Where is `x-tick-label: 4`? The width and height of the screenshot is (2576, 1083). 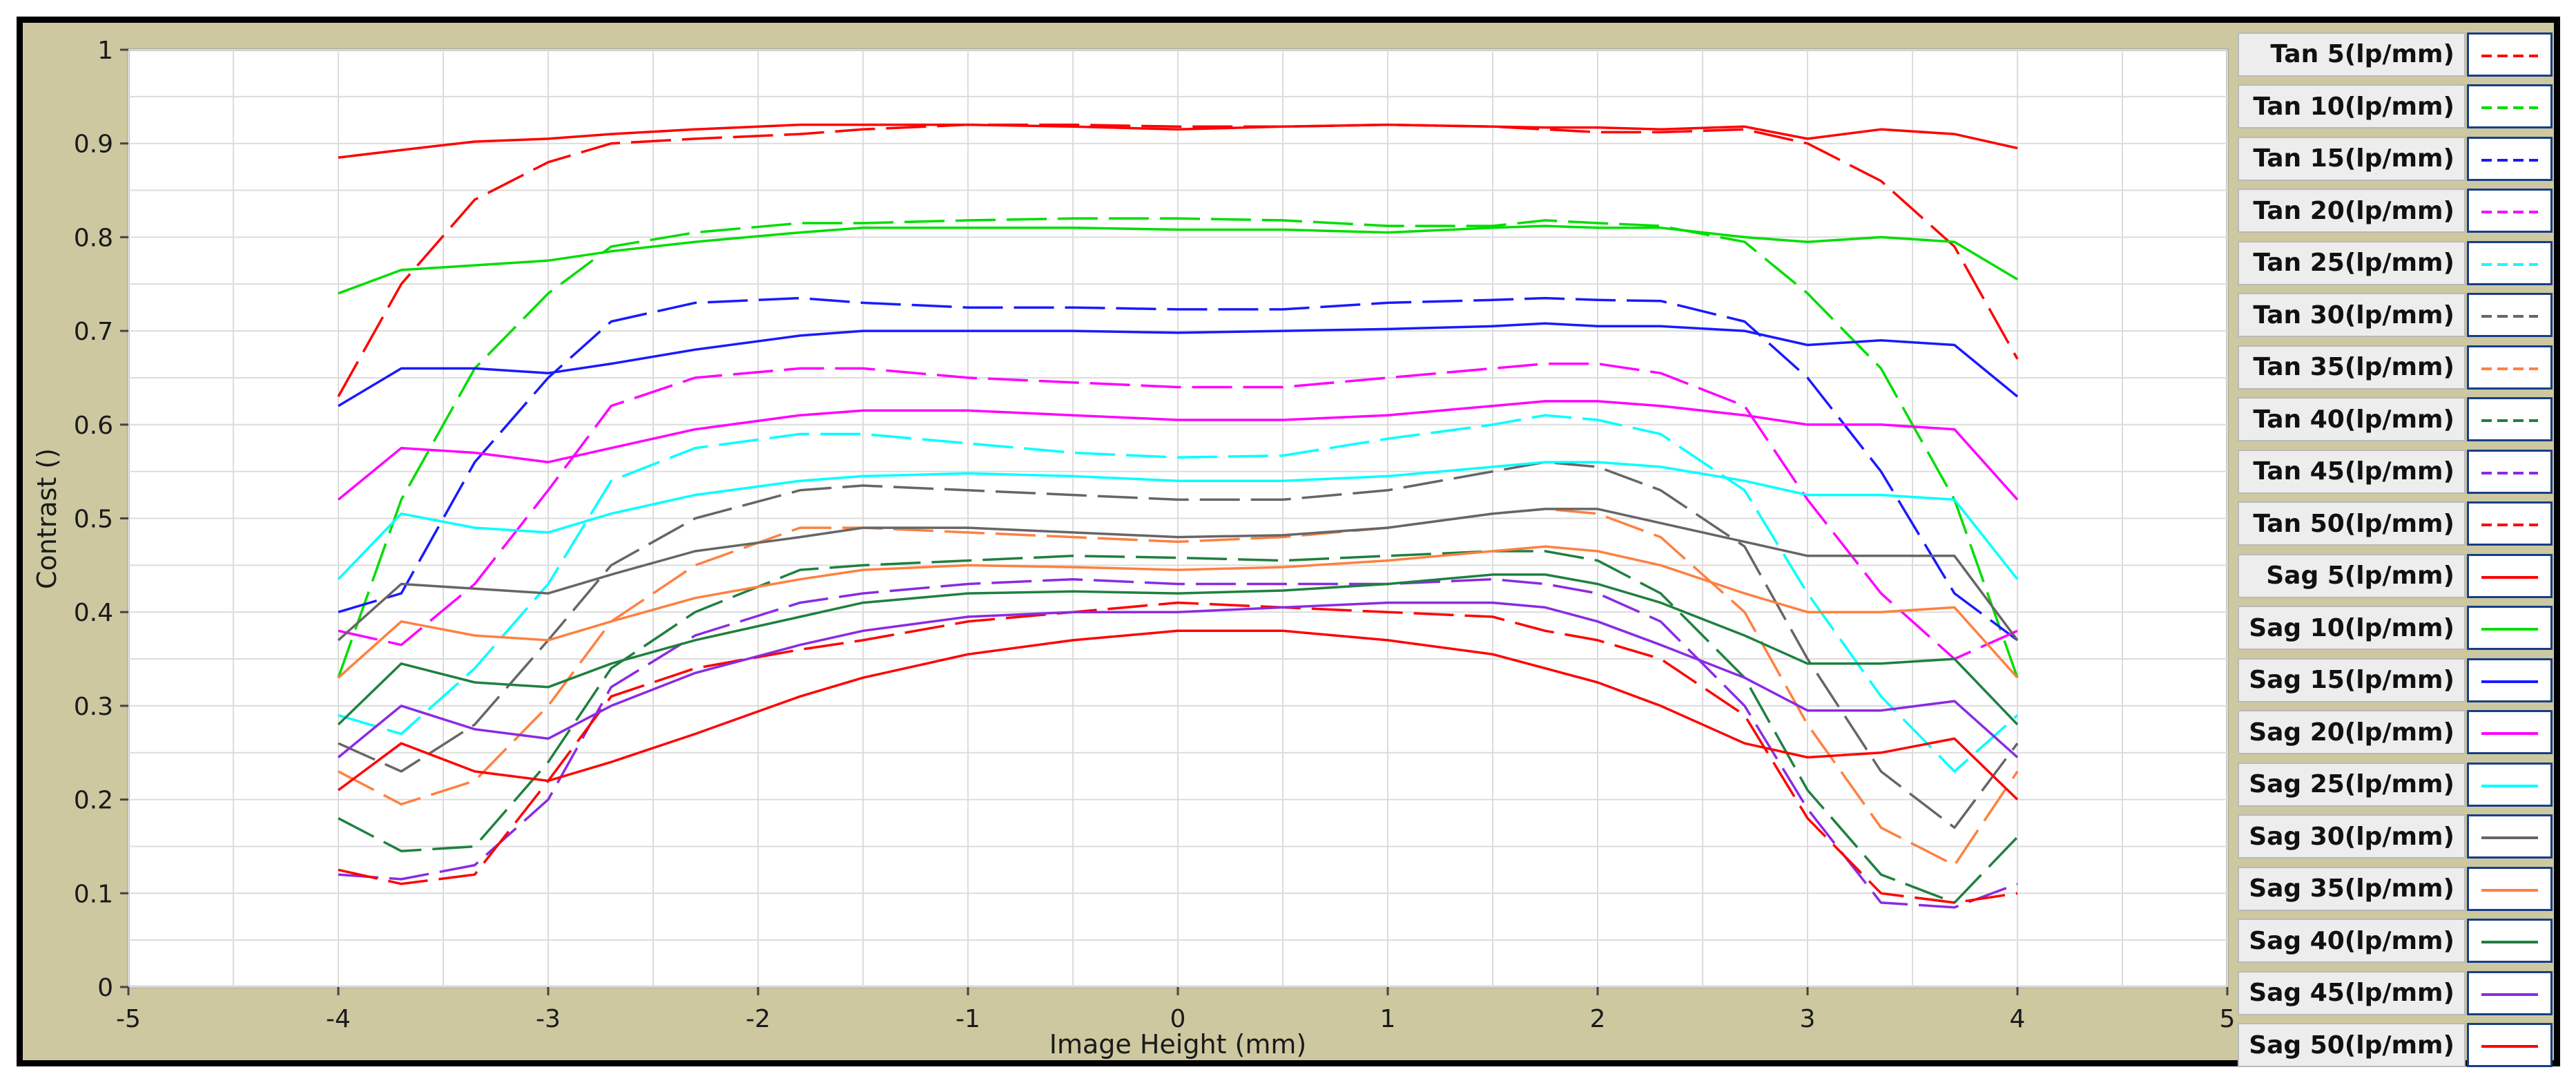
x-tick-label: 4 is located at coordinates (2018, 1019).